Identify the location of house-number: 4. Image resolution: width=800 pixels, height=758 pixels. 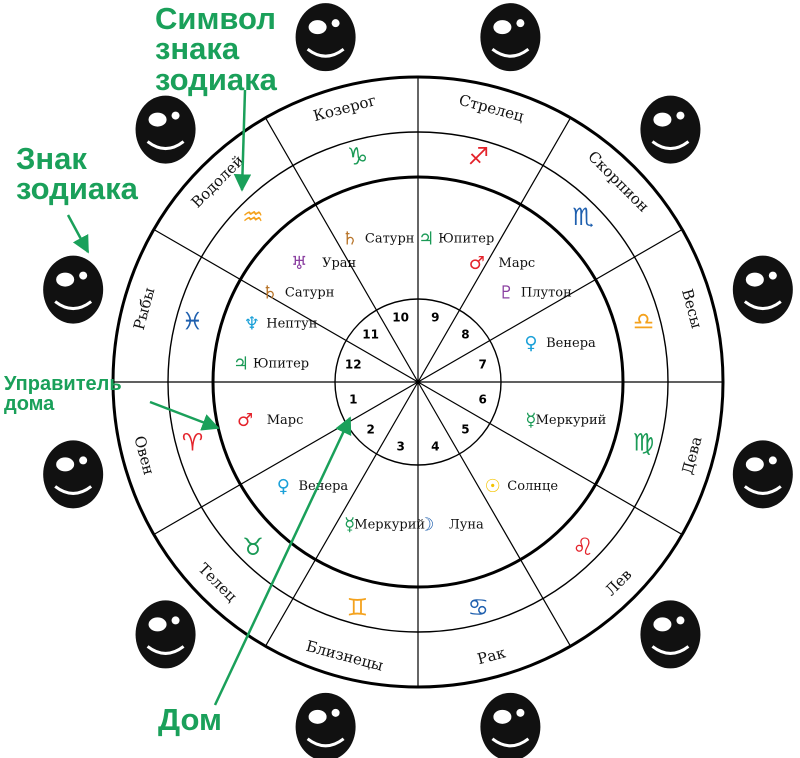
(435, 447).